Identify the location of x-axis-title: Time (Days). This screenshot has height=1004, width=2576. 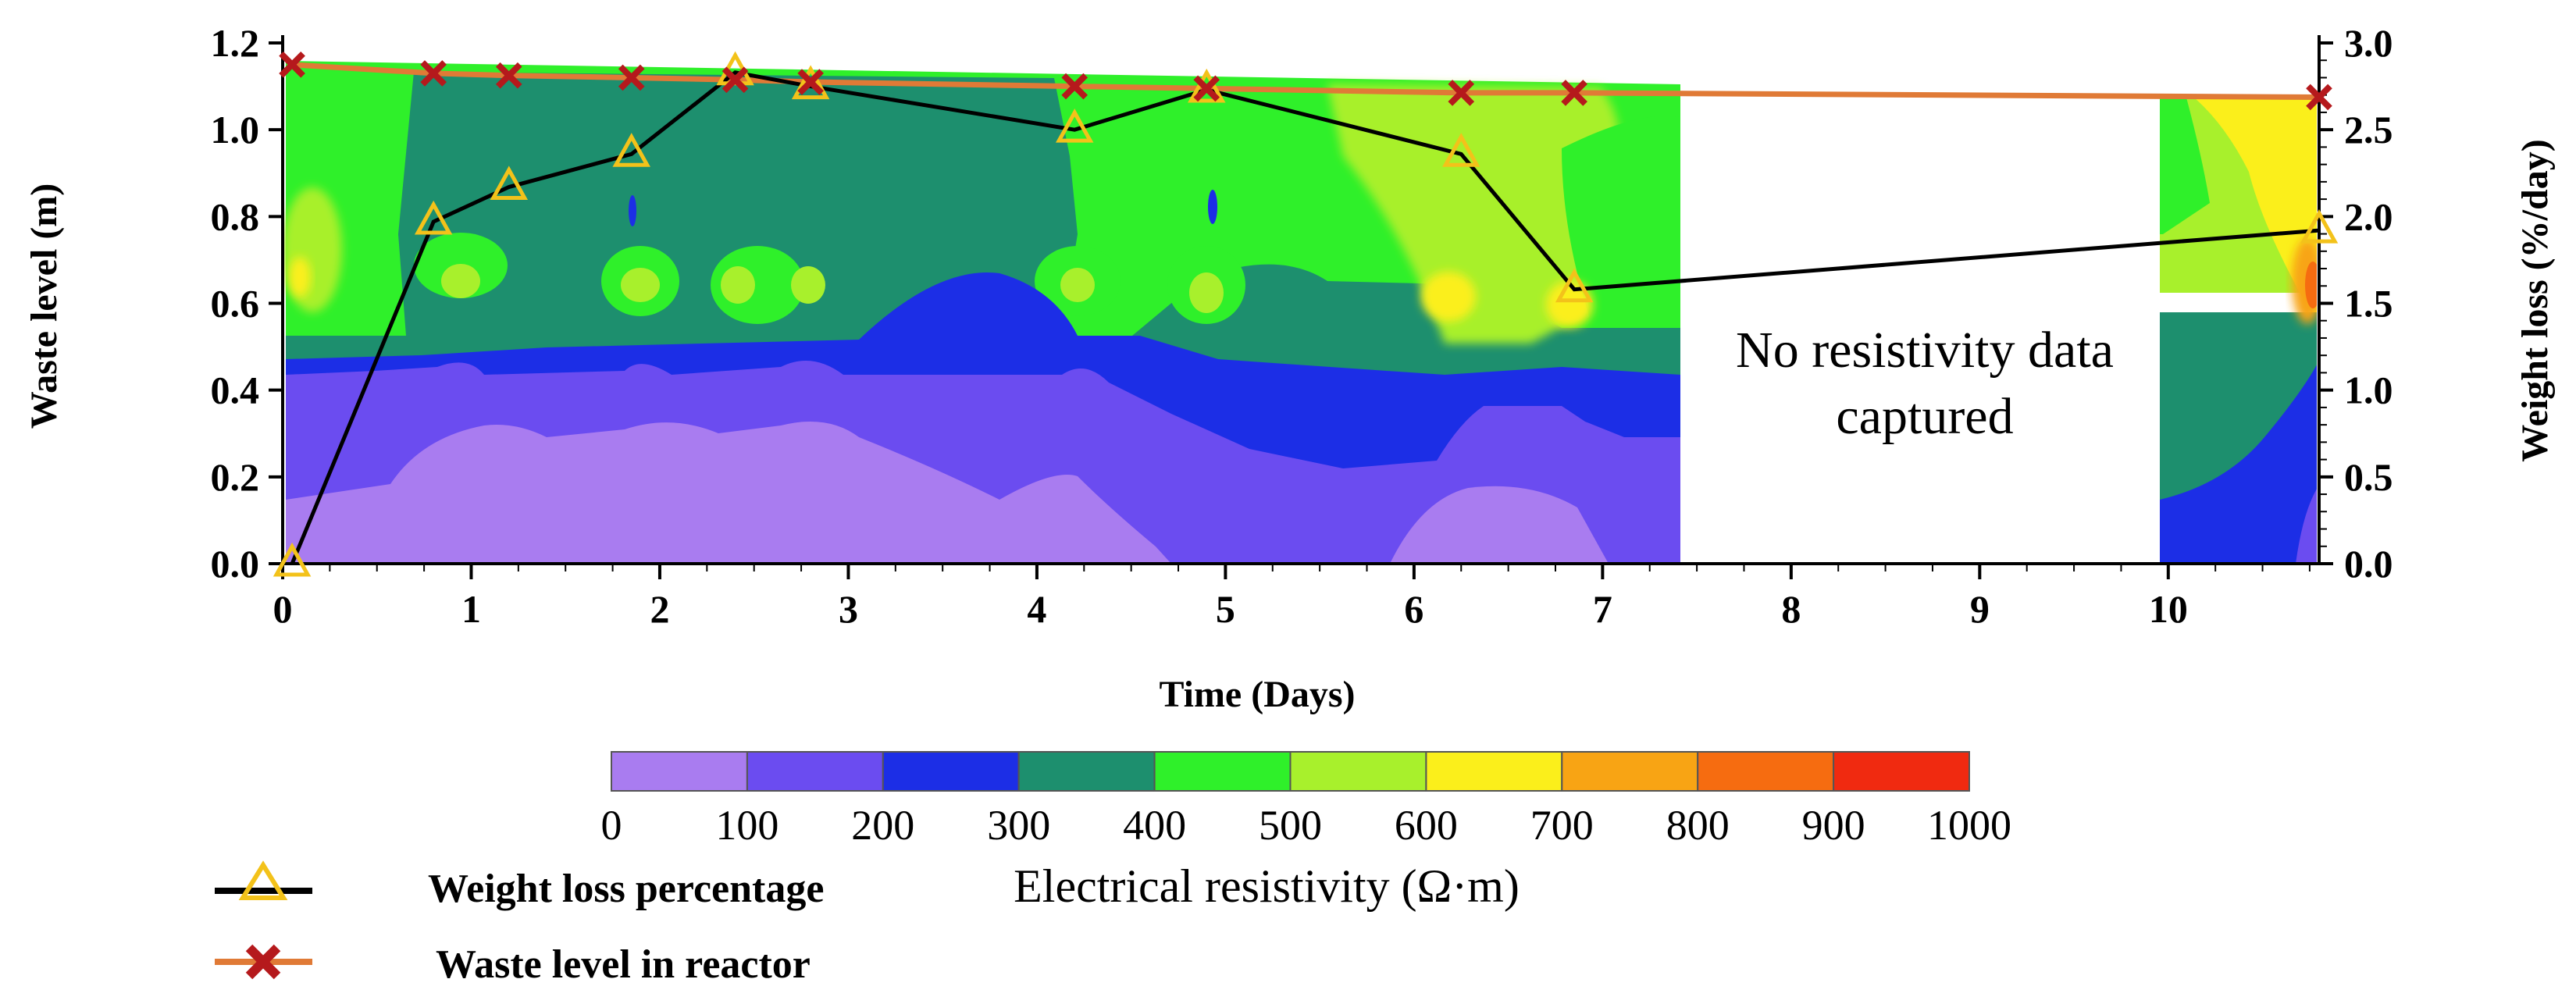
(1257, 694).